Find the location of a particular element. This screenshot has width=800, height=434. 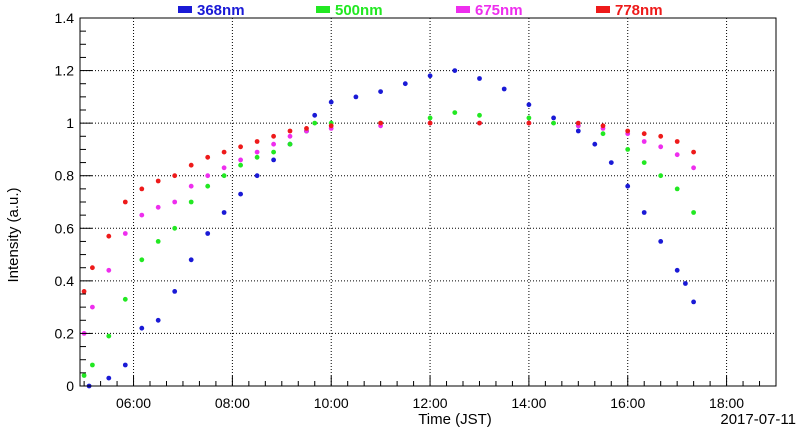

y-tick-label: 0.6 is located at coordinates (65, 228).